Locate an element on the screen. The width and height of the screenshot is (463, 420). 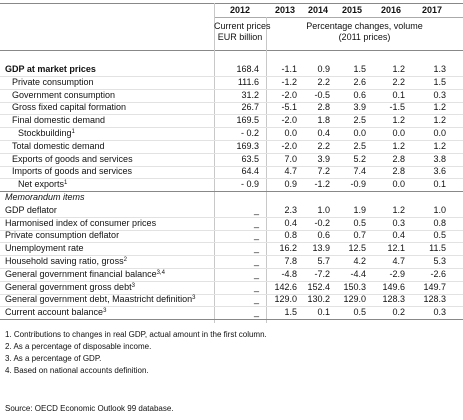
row-label: Current account balance3 is located at coordinates (56, 312).